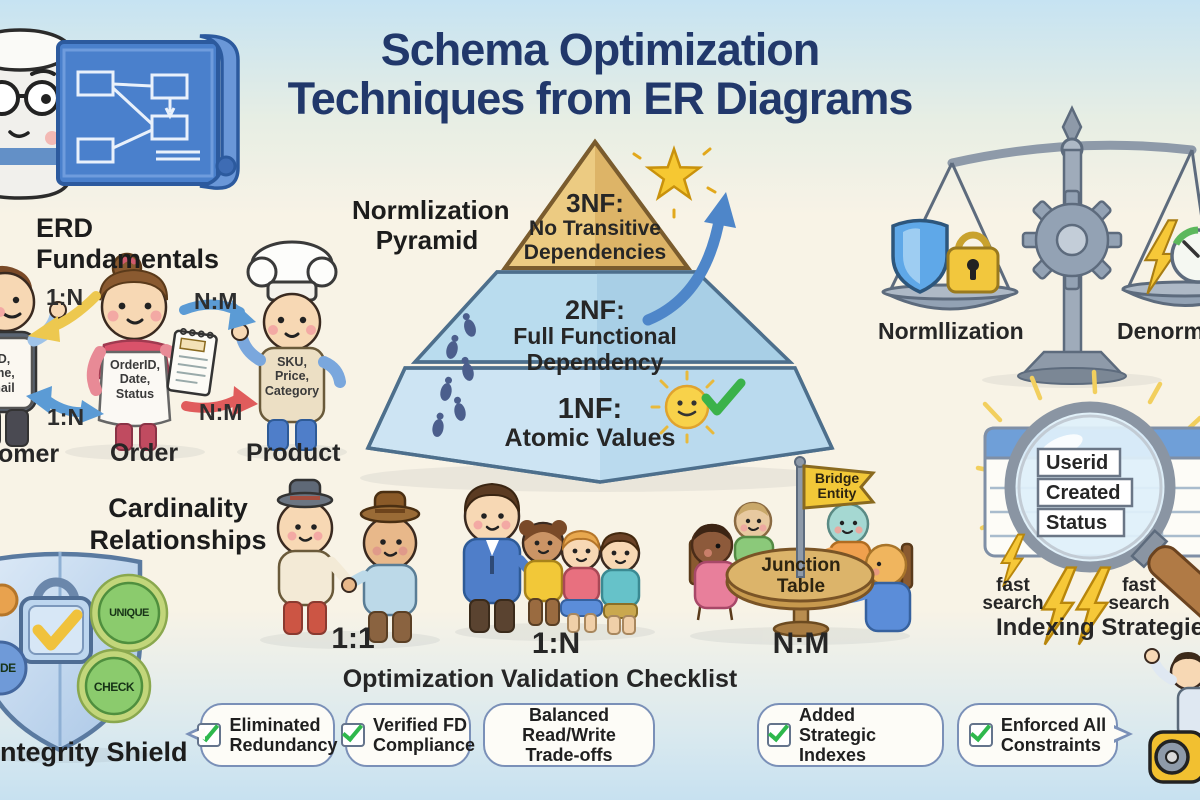  Describe the element at coordinates (94, 752) in the screenshot. I see `integrity-shield-heading: ntegrity Shield` at that location.